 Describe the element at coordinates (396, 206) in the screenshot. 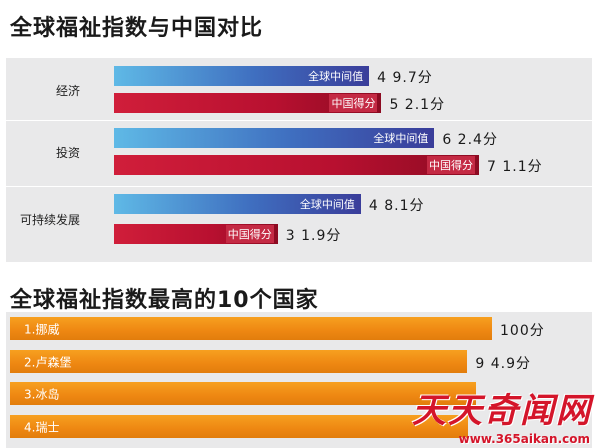

I see `value-label: 4 8.1分` at that location.